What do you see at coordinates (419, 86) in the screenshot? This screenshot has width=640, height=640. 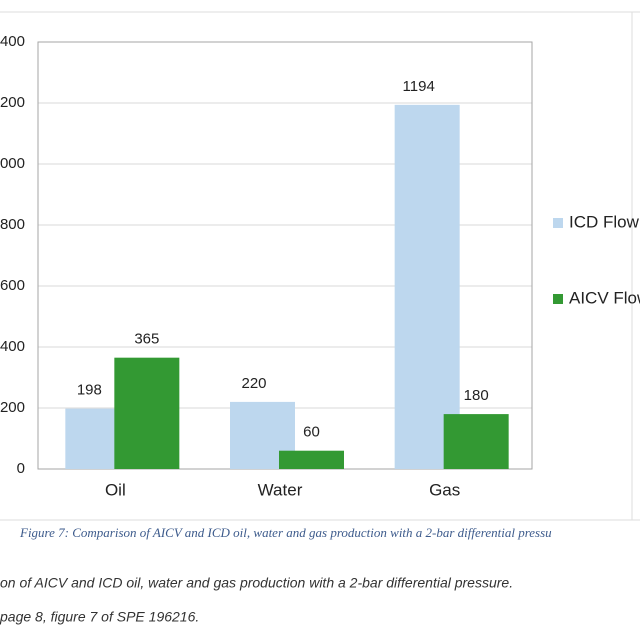 I see `data-label: 1194` at bounding box center [419, 86].